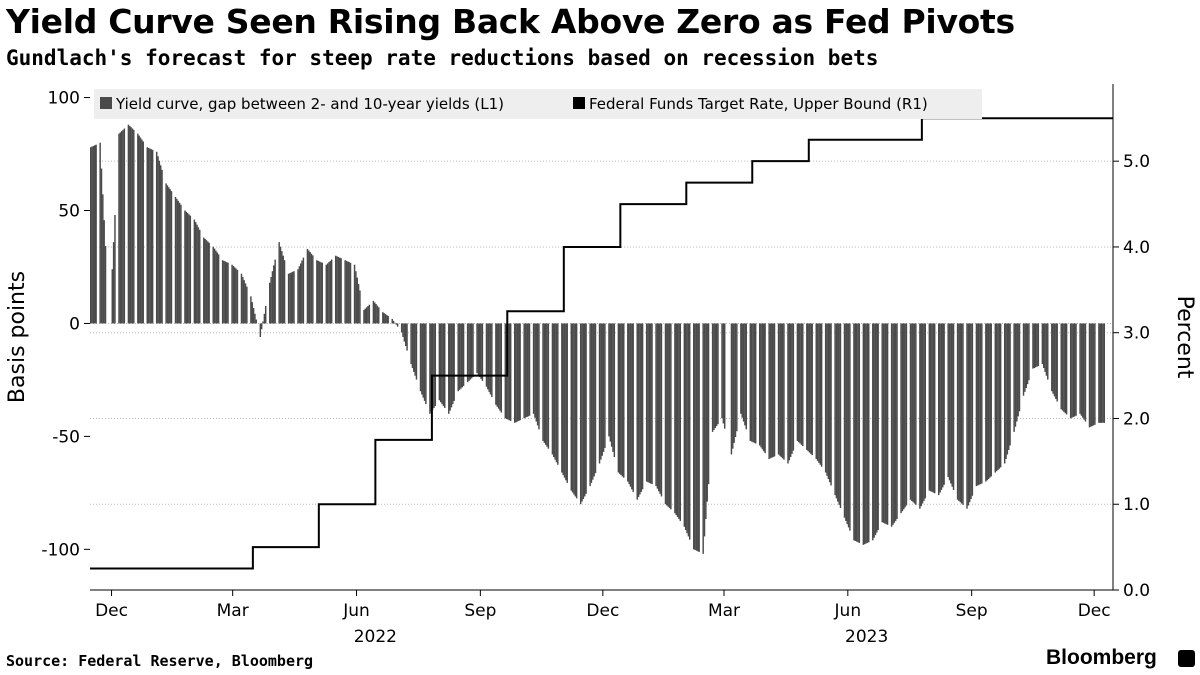 The height and width of the screenshot is (675, 1200). What do you see at coordinates (972, 611) in the screenshot?
I see `x-tick-label: Sep` at bounding box center [972, 611].